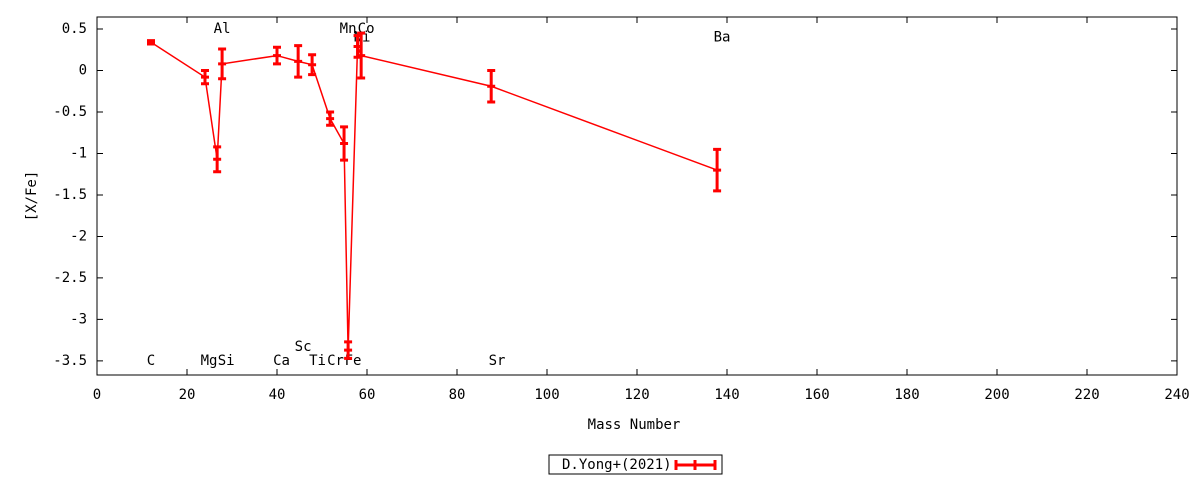  What do you see at coordinates (151, 361) in the screenshot?
I see `annotation: C` at bounding box center [151, 361].